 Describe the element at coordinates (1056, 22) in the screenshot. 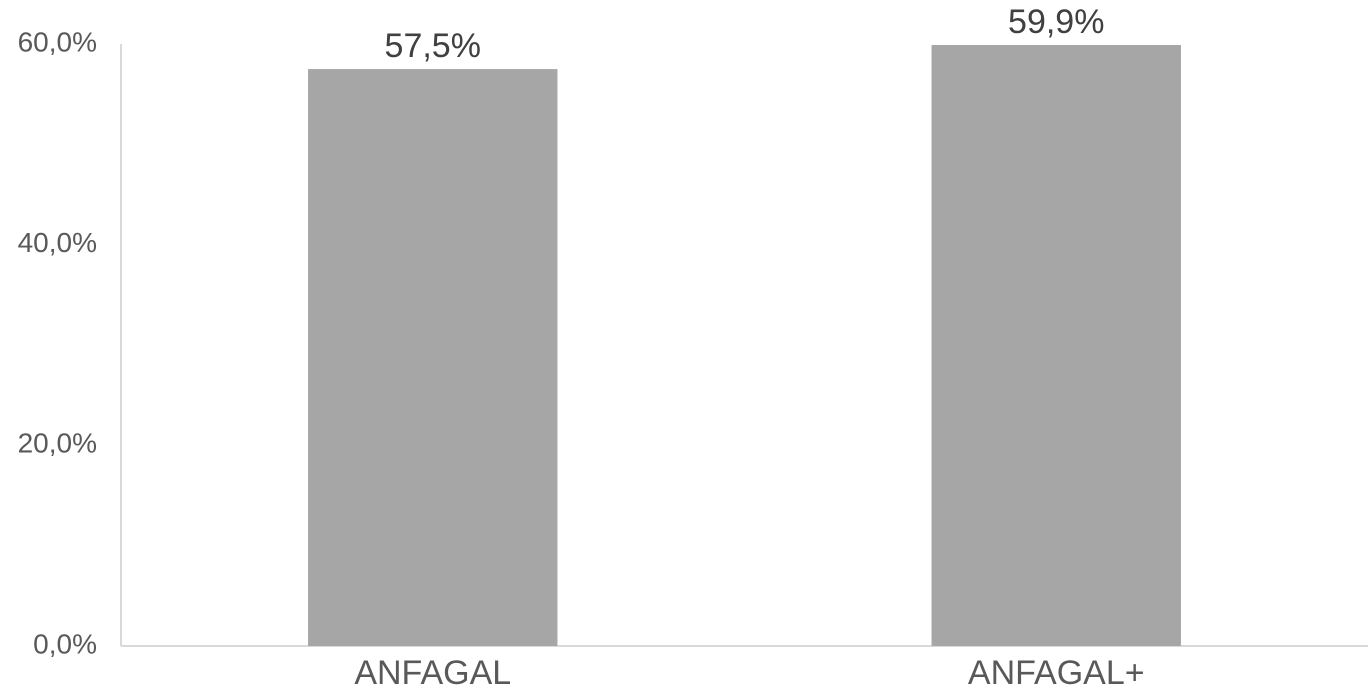

I see `data-label: 59,9%` at that location.